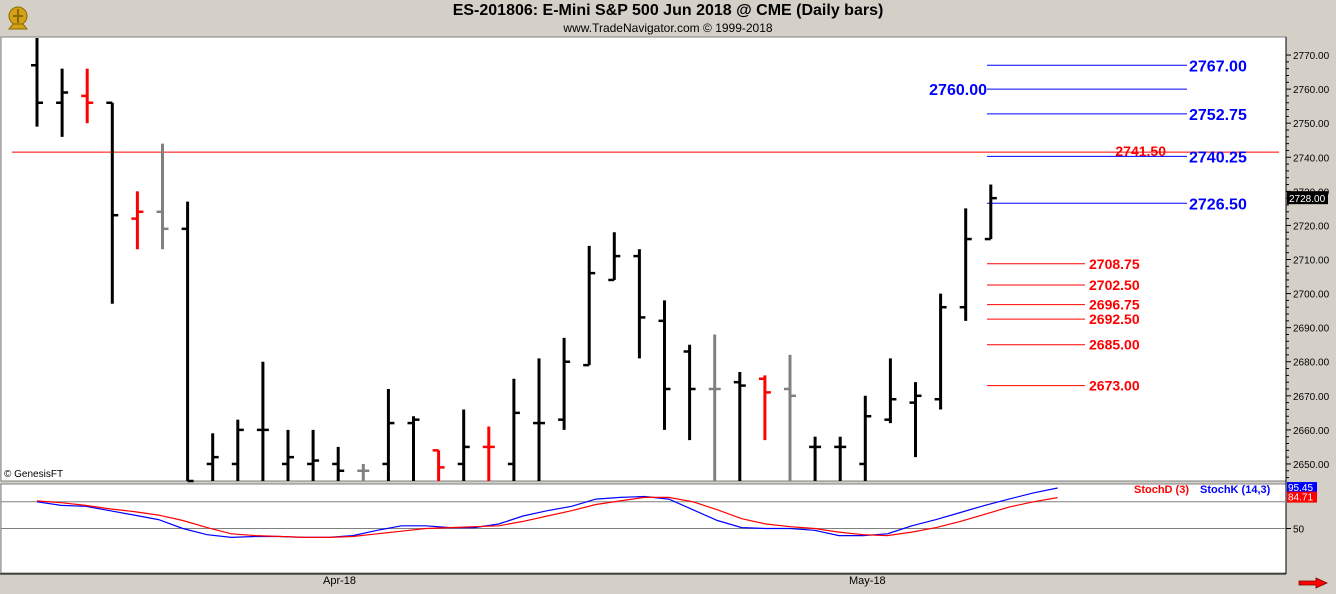 This screenshot has height=594, width=1336. What do you see at coordinates (1218, 66) in the screenshot?
I see `level-label: 2767.00` at bounding box center [1218, 66].